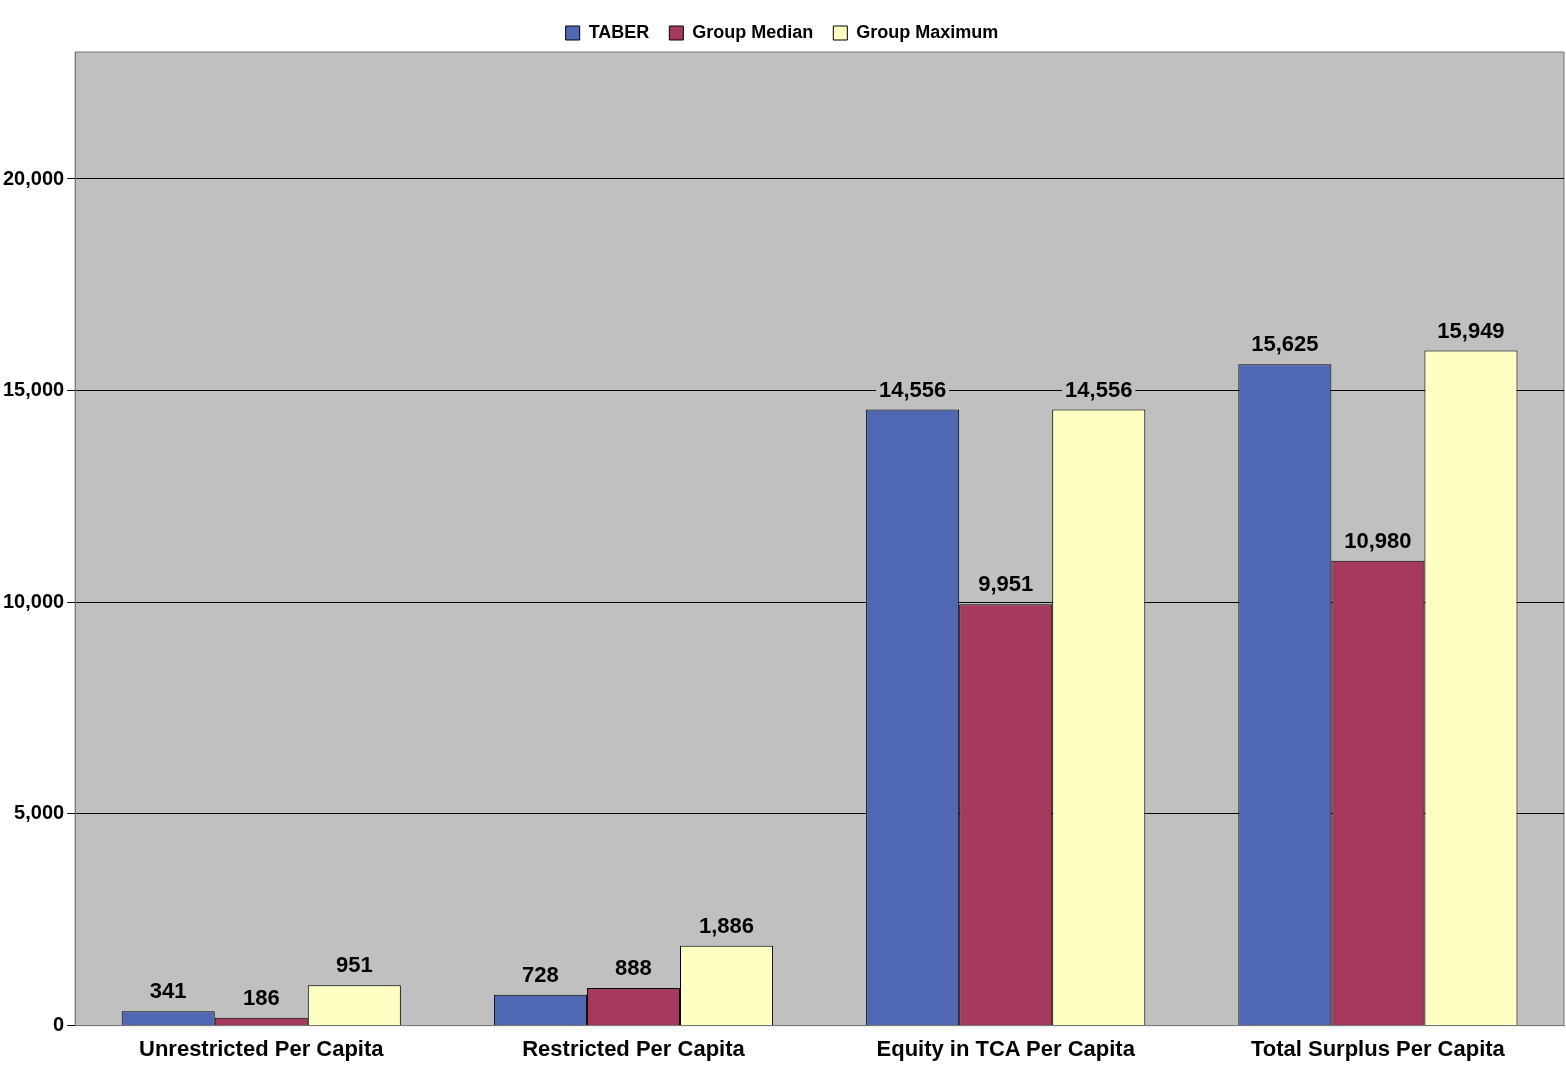 Image resolution: width=1566 pixels, height=1066 pixels. Describe the element at coordinates (34, 389) in the screenshot. I see `y-tick-label: 15,000` at that location.